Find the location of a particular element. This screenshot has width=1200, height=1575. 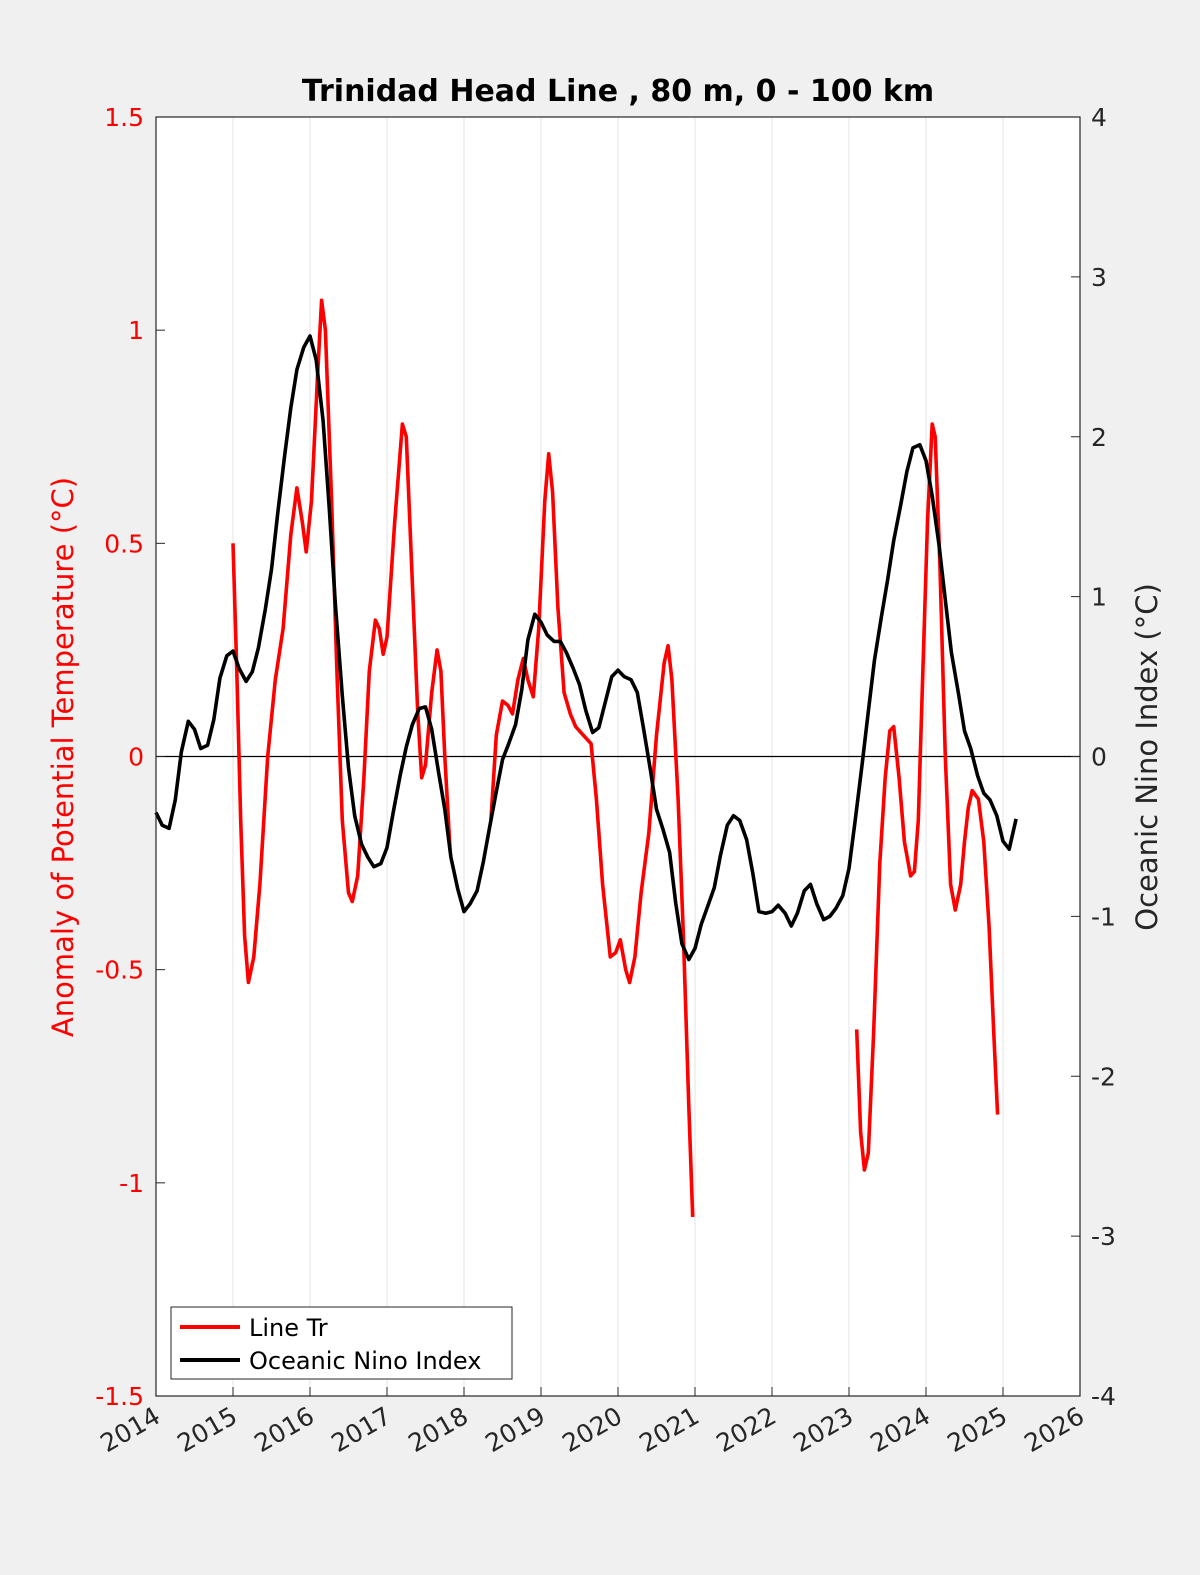

y-right-tick-label: 1 is located at coordinates (1099, 597).